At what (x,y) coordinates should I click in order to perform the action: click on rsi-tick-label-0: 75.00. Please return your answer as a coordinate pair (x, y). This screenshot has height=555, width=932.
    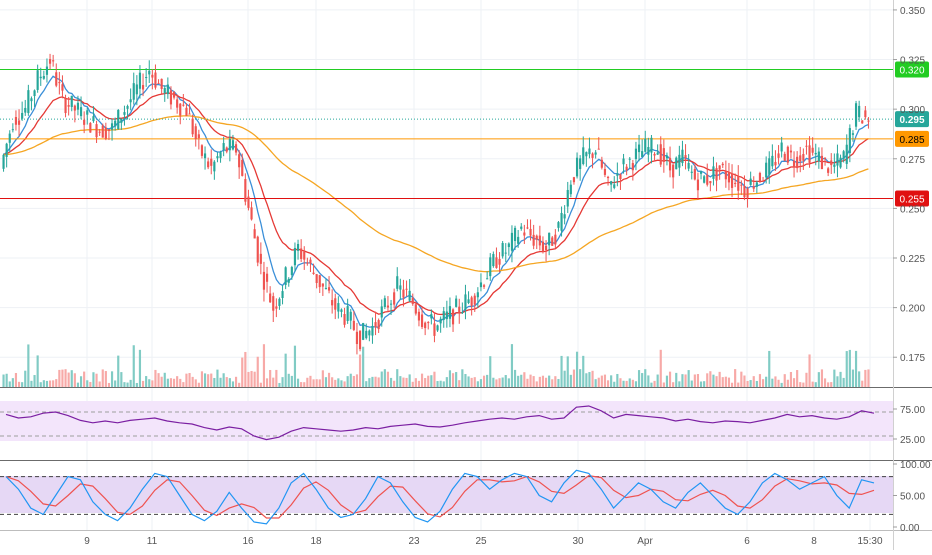
    Looking at the image, I should click on (912, 410).